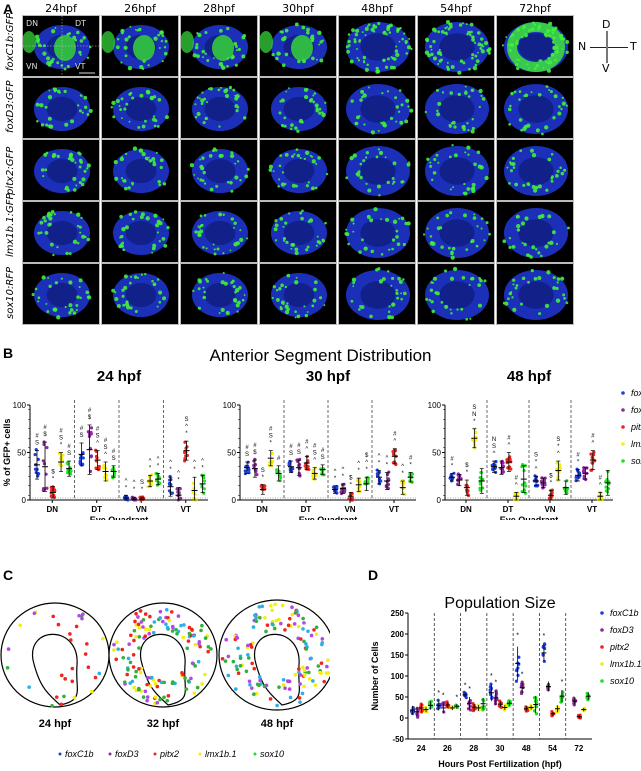  I want to click on panel-a-letter: A, so click(8, 9).